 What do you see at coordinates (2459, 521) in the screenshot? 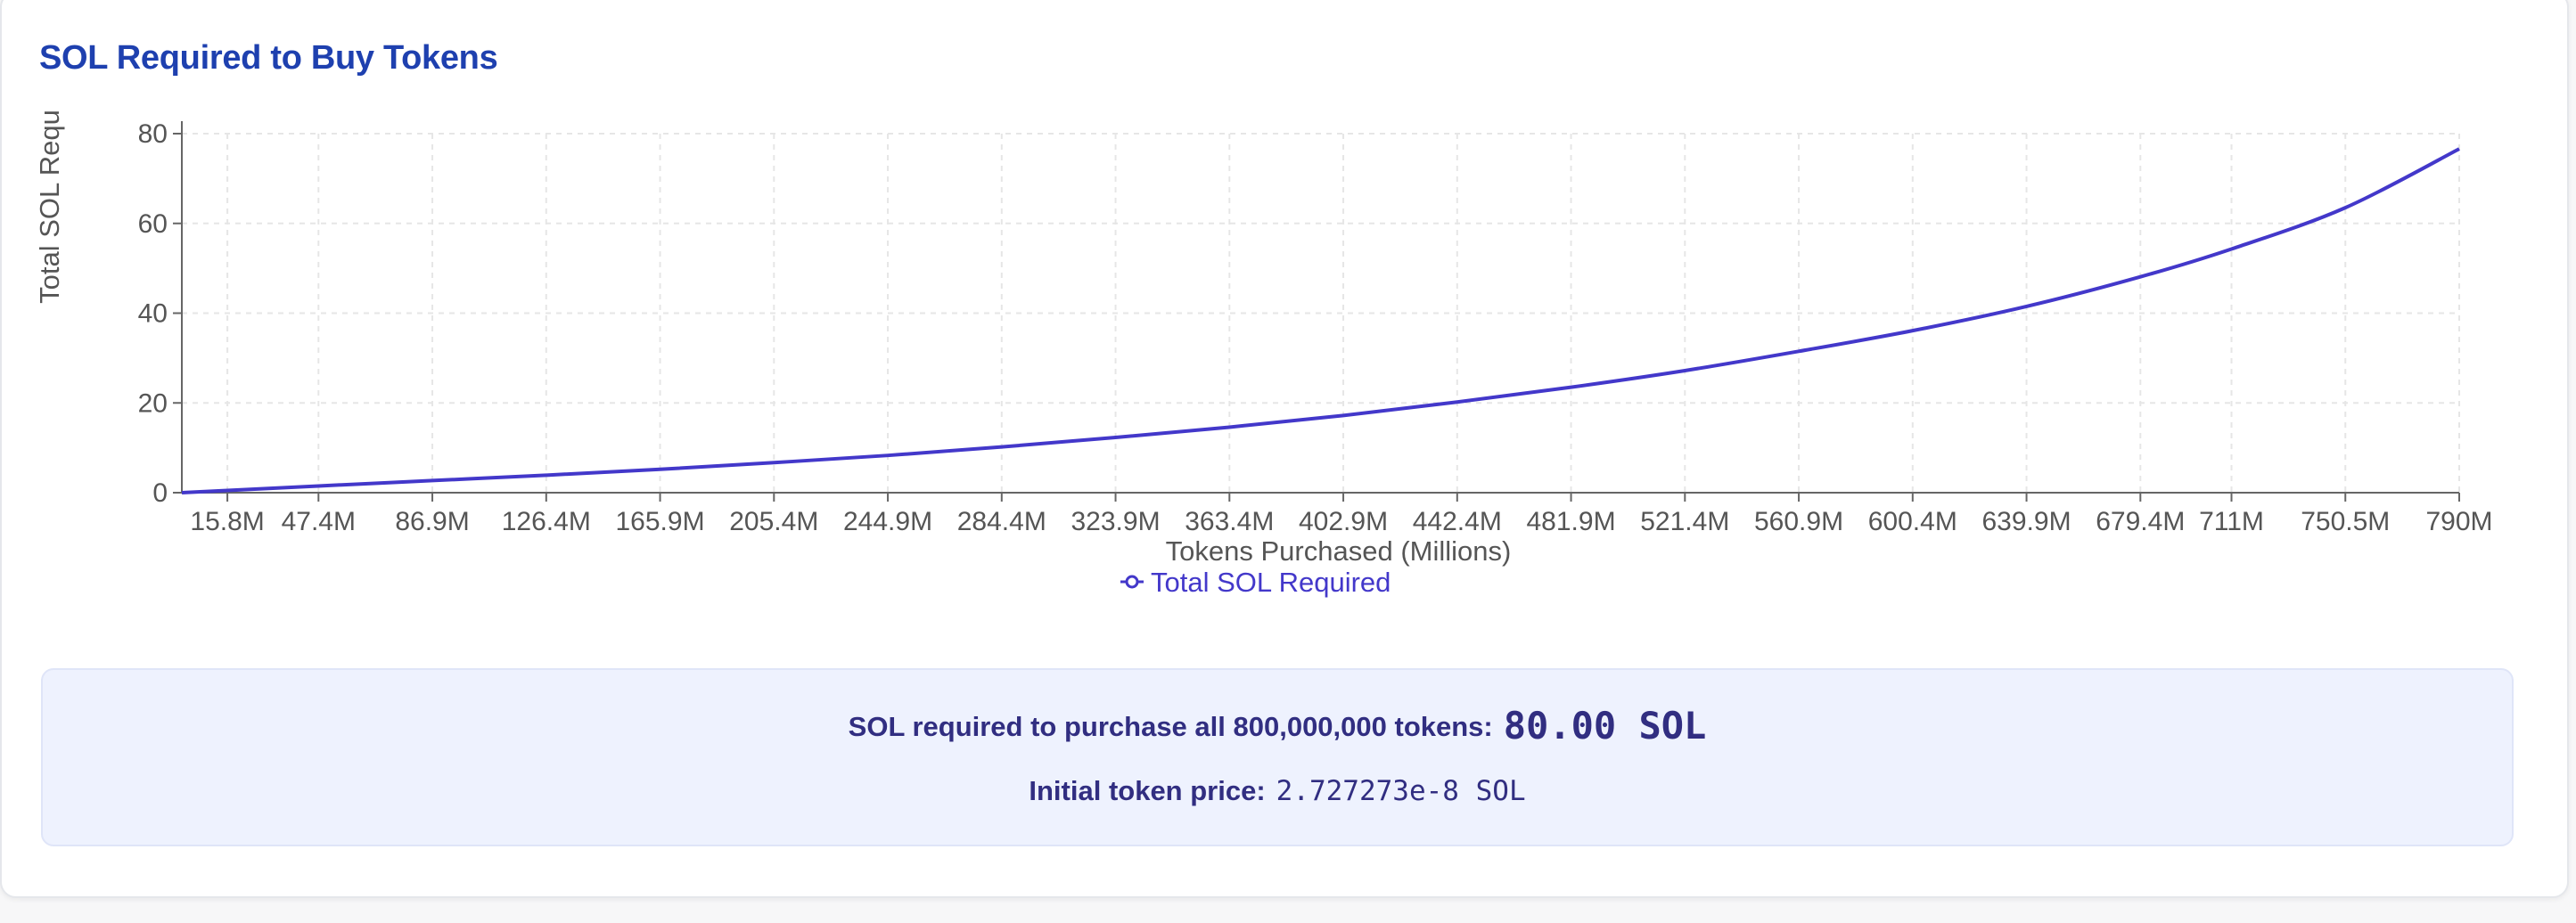
I see `x-tick-label: 790M` at bounding box center [2459, 521].